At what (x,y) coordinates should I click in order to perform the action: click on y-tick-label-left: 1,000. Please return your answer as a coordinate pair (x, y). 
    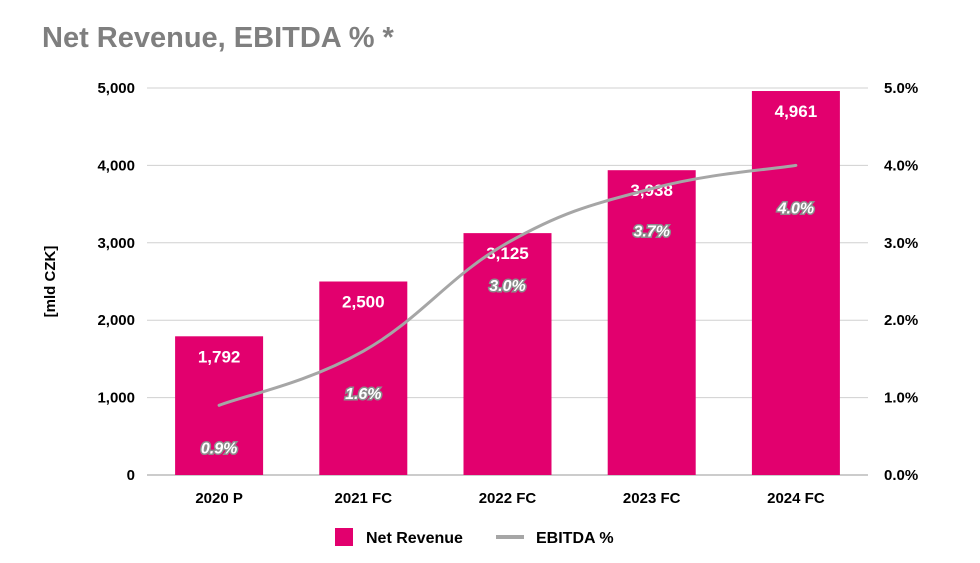
    Looking at the image, I should click on (116, 398).